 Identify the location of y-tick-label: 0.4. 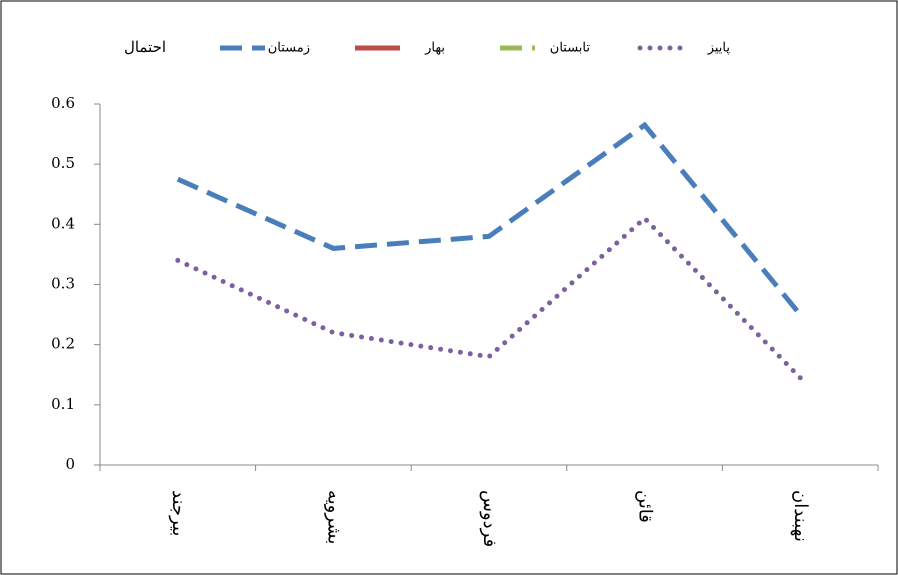
(63, 223).